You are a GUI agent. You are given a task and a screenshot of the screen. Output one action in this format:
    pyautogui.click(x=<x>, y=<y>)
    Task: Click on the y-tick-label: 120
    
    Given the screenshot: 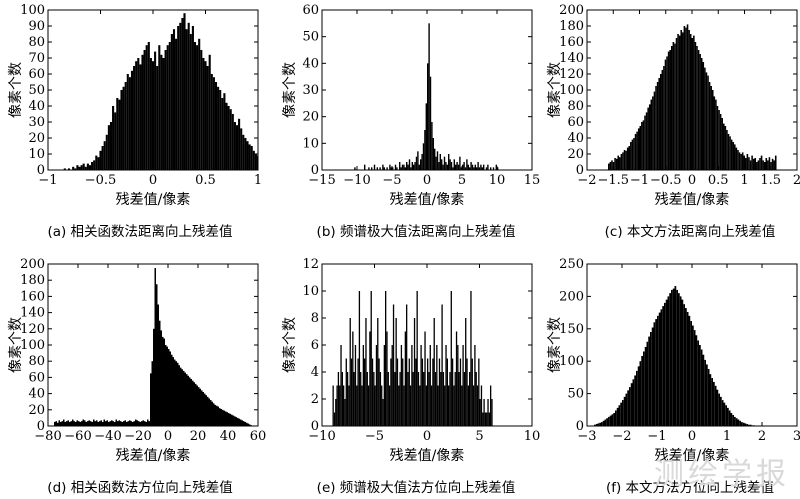 What is the action you would take?
    pyautogui.click(x=32, y=329)
    